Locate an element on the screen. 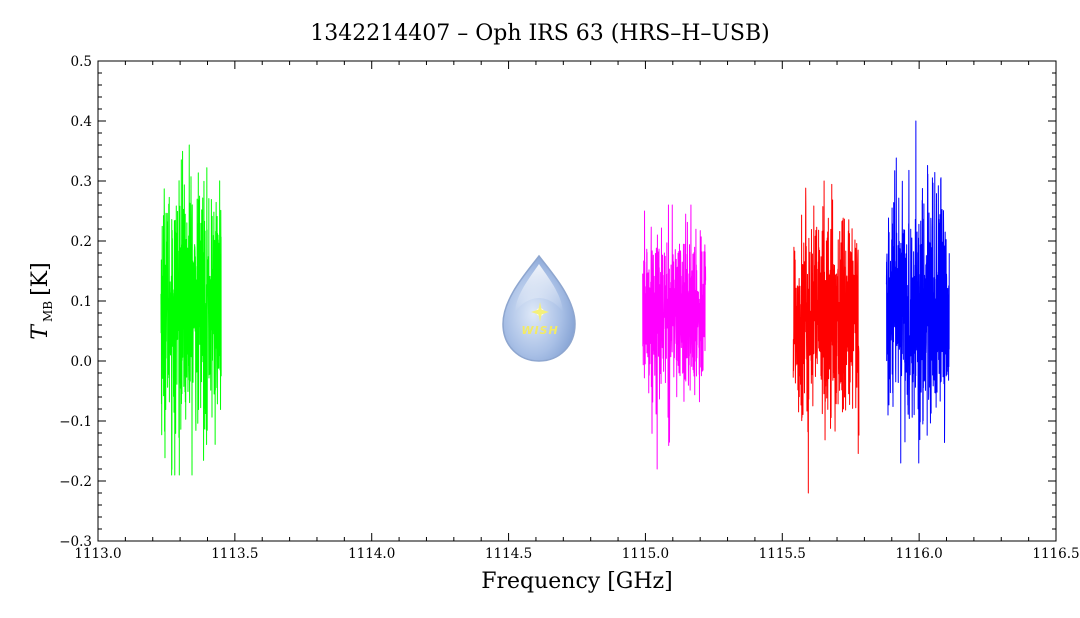 This screenshot has width=1080, height=618. svg-text:TMB[K]: TMB [K] is located at coordinates (41, 300).